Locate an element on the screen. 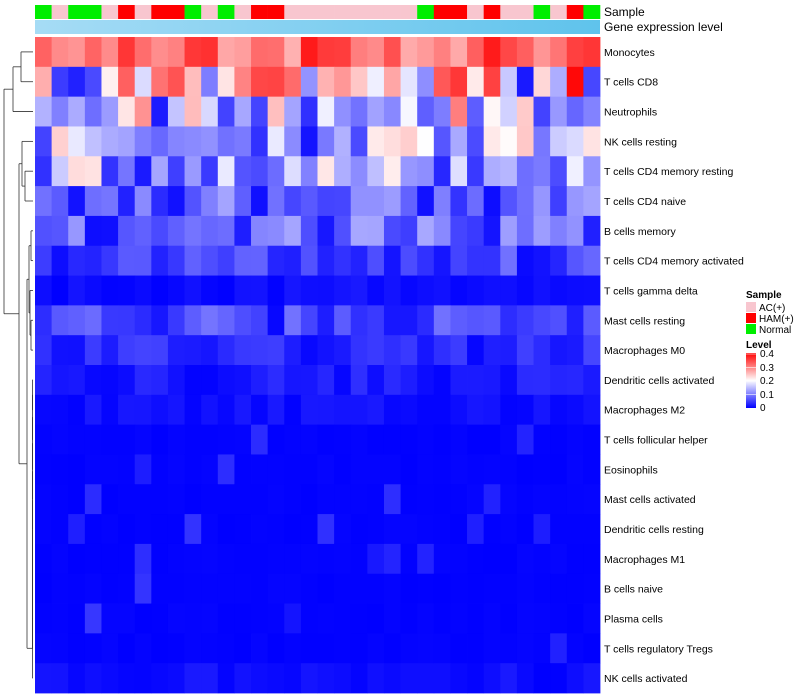  row-label: B cells naive is located at coordinates (633, 590).